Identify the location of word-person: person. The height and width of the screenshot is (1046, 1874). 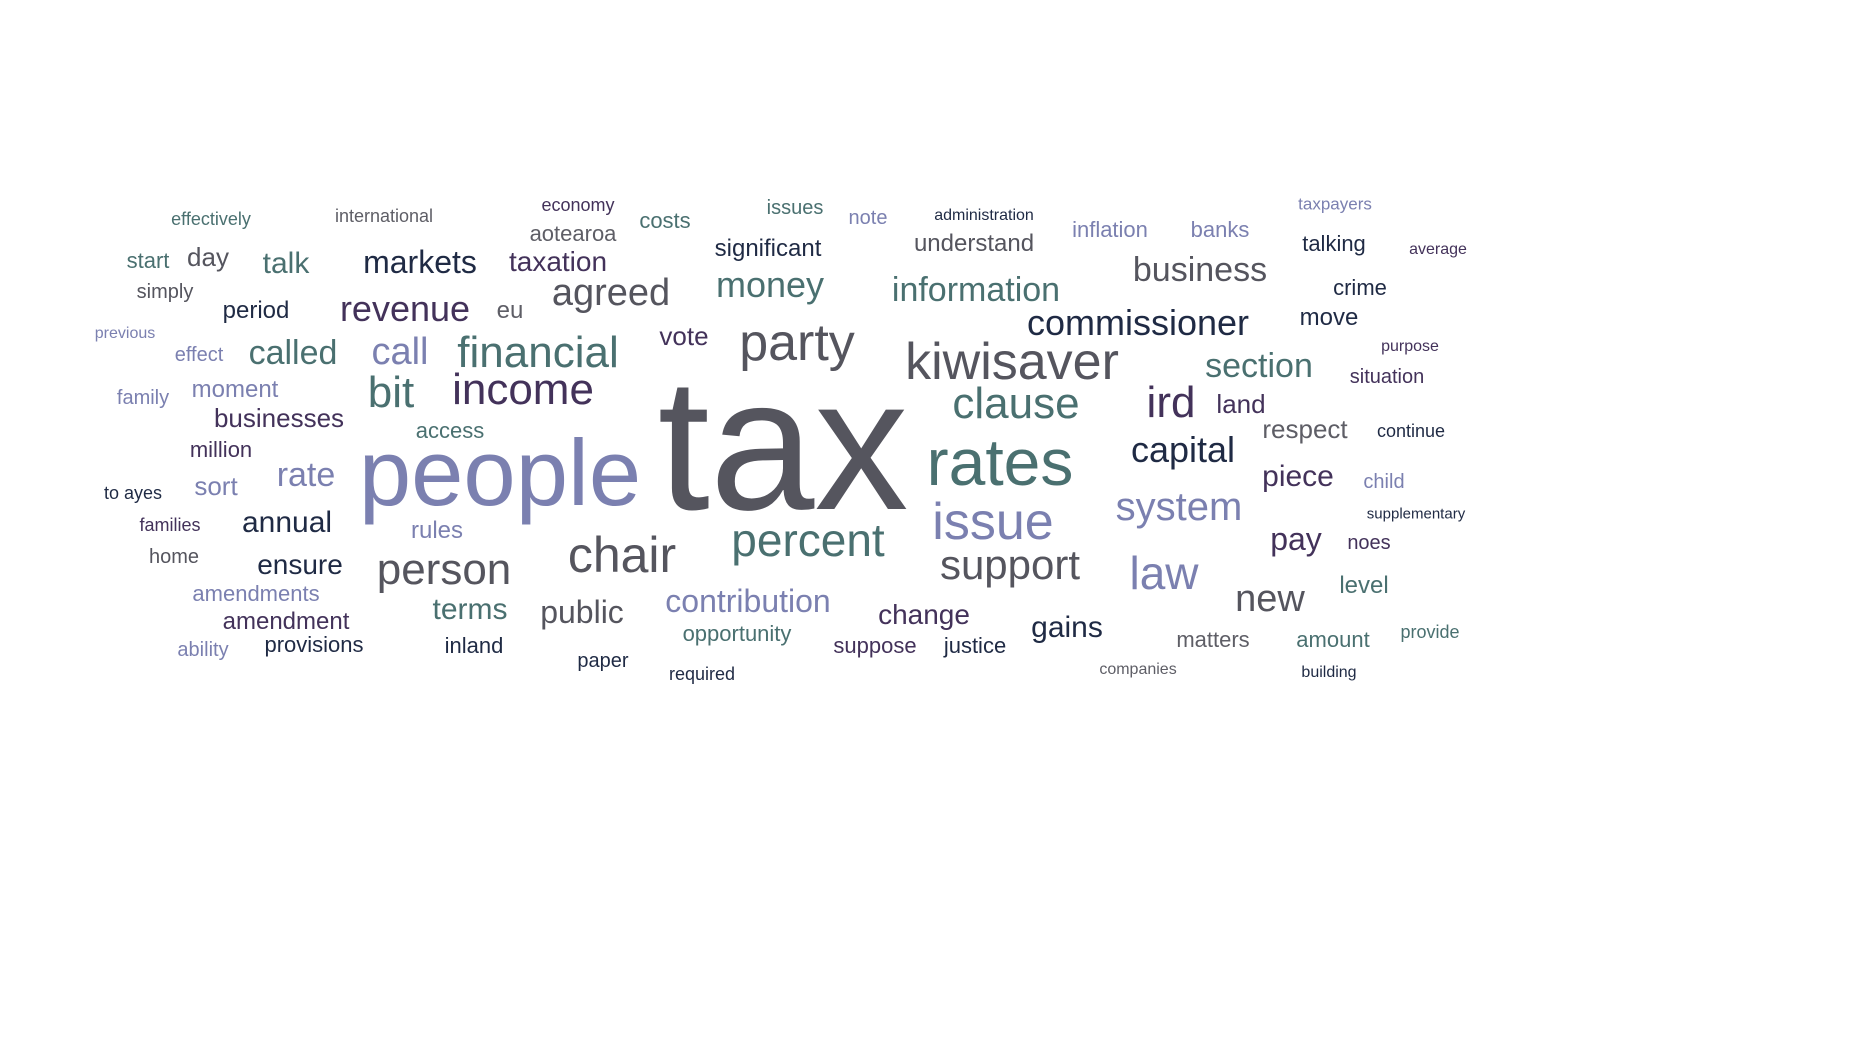
(444, 569).